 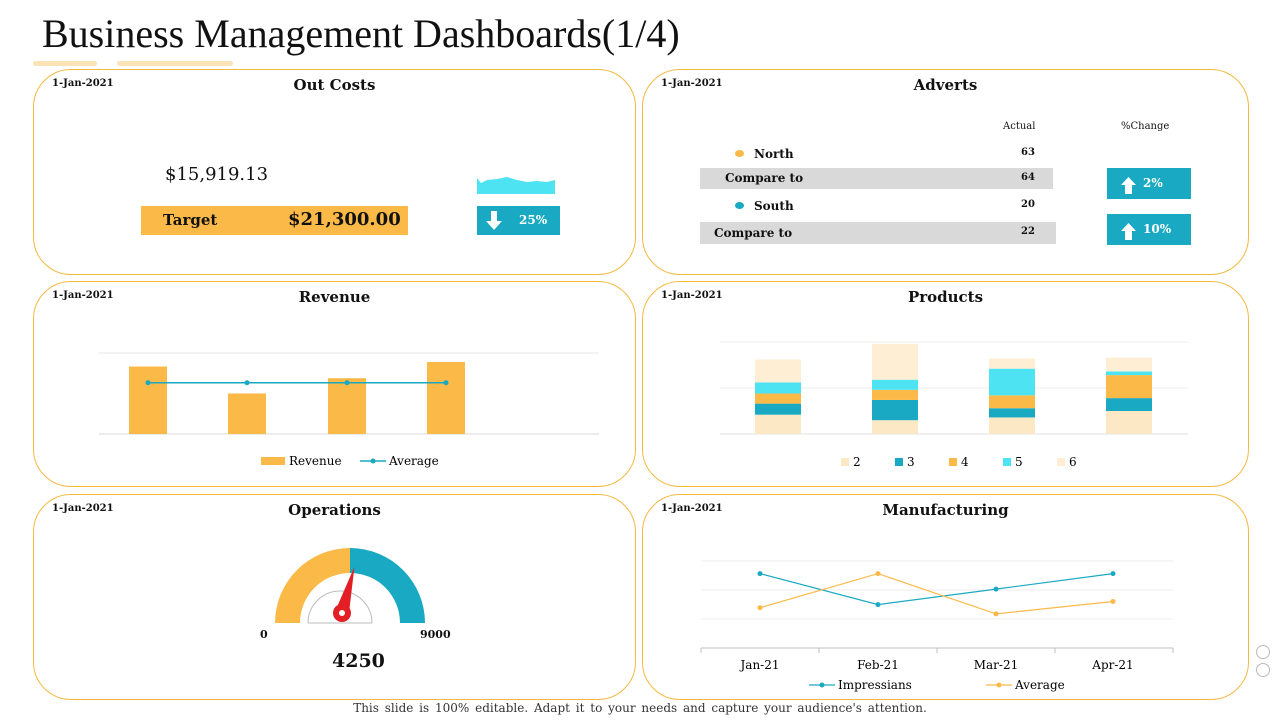 What do you see at coordinates (1028, 152) in the screenshot?
I see `row-value: 63` at bounding box center [1028, 152].